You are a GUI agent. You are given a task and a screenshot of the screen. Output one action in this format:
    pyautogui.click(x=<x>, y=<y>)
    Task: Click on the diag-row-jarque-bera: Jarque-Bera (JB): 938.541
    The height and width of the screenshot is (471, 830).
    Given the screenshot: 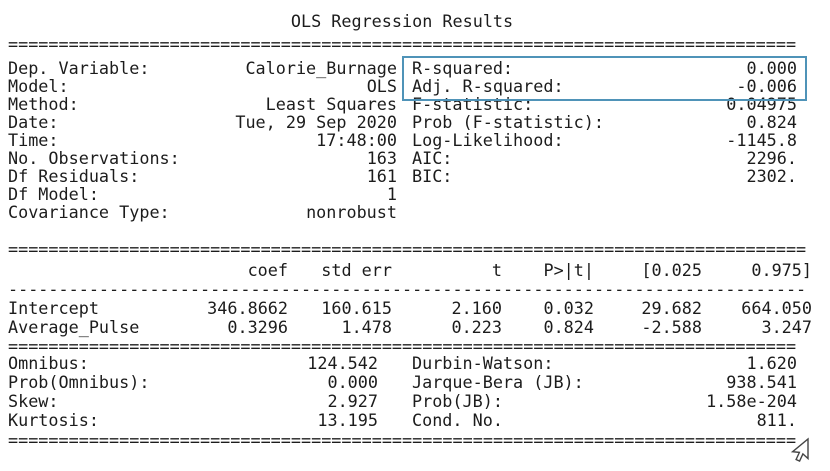 What is the action you would take?
    pyautogui.click(x=604, y=382)
    